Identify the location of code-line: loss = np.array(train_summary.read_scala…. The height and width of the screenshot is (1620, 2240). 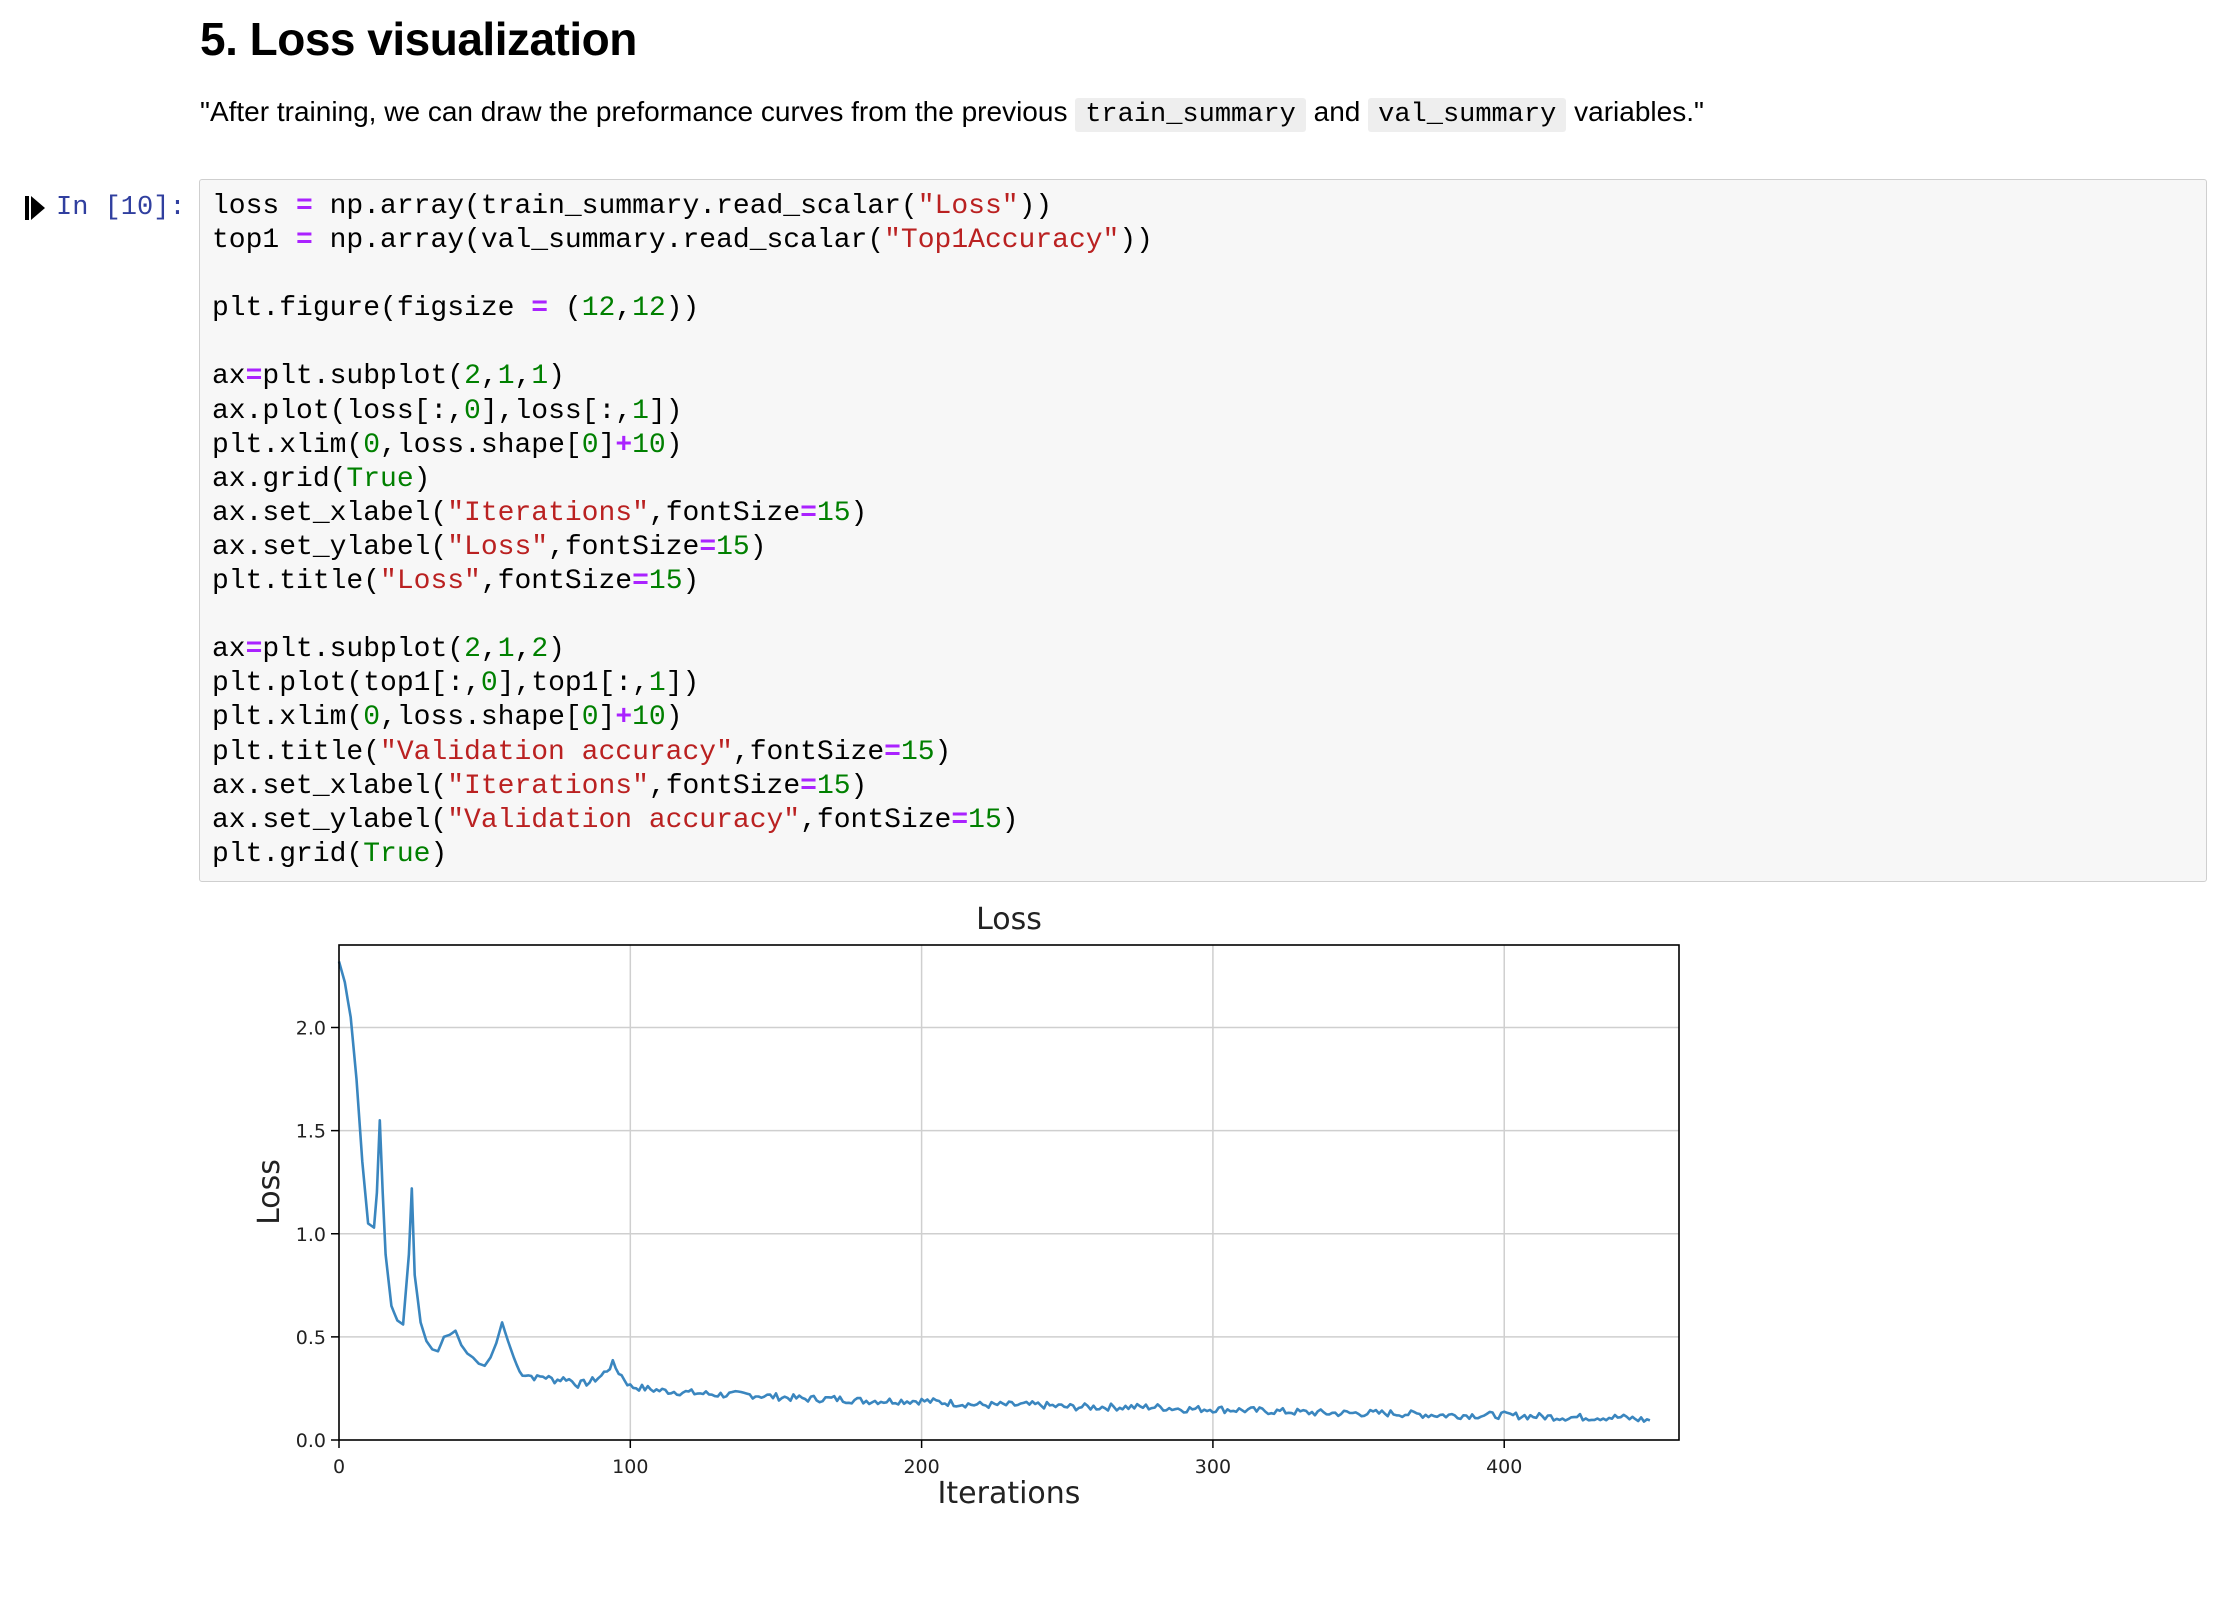
(632, 206).